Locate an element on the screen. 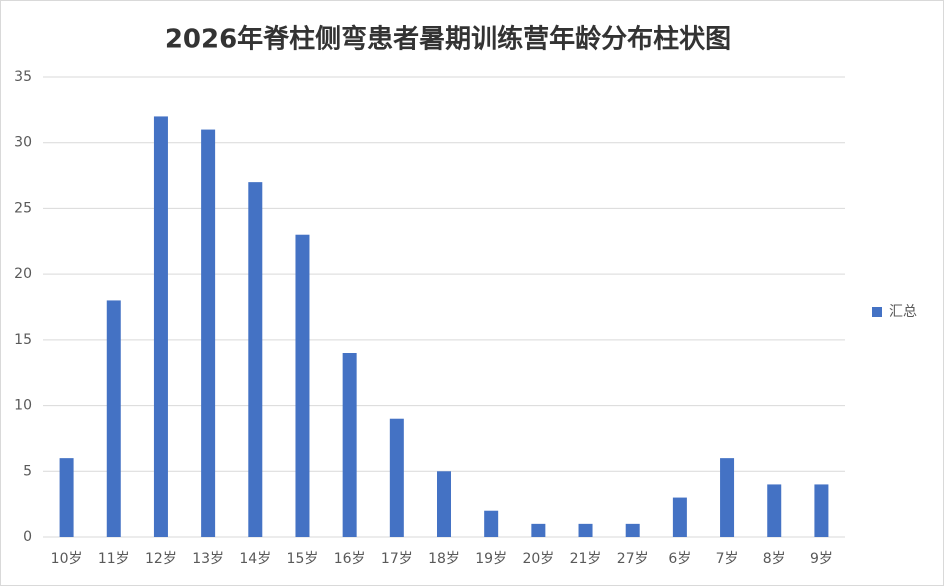 The image size is (944, 586). x-tick-label: 14岁 is located at coordinates (255, 559).